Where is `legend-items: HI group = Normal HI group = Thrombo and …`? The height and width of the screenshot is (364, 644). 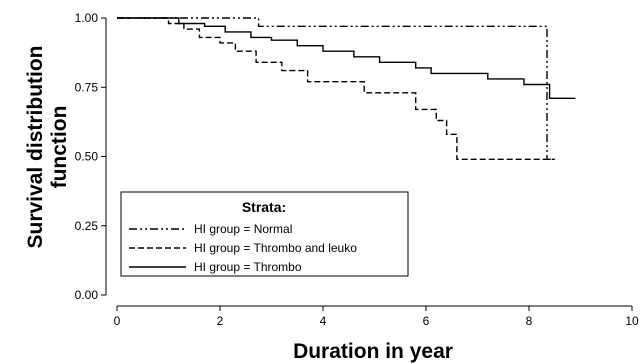 legend-items: HI group = Normal HI group = Thrombo and … is located at coordinates (243, 248).